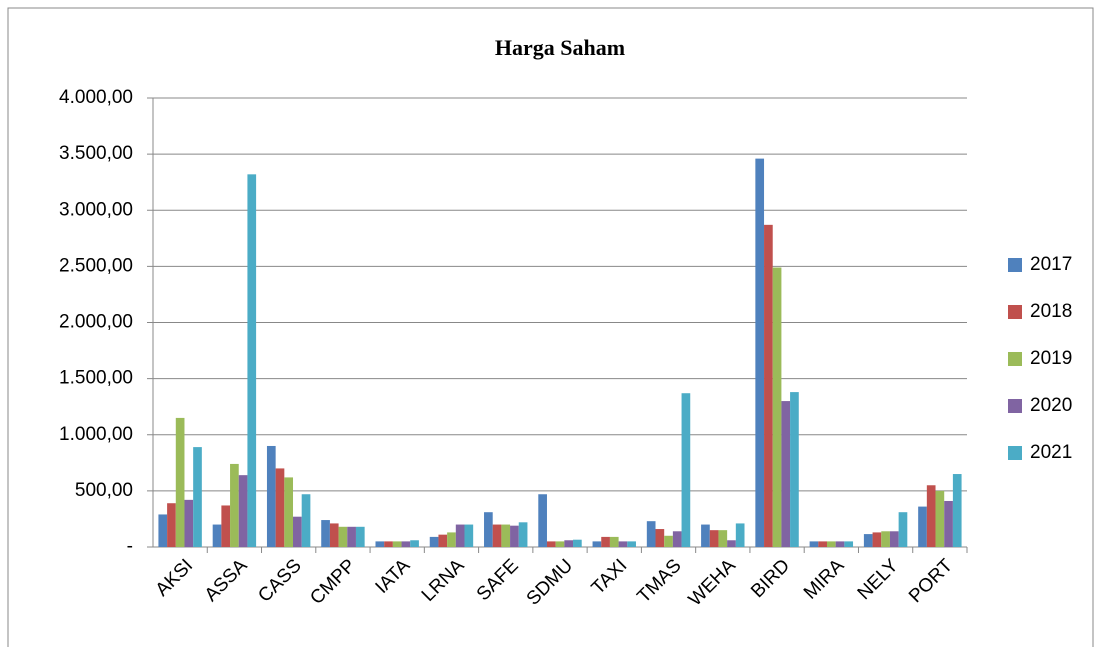 The width and height of the screenshot is (1101, 652). Describe the element at coordinates (1051, 311) in the screenshot. I see `legend-label: 2018` at that location.